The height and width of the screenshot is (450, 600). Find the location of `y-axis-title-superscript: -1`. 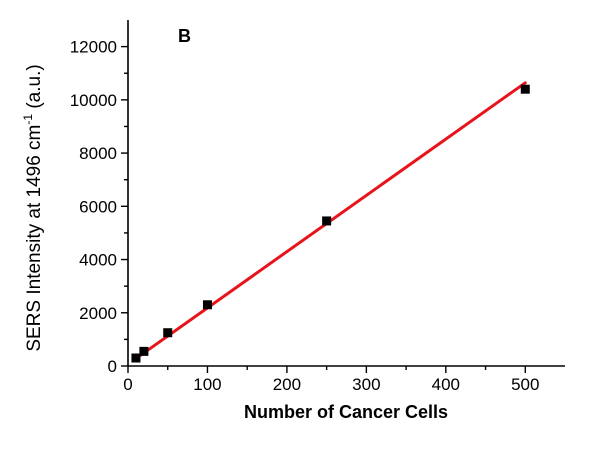

y-axis-title-superscript: -1 is located at coordinates (28, 119).